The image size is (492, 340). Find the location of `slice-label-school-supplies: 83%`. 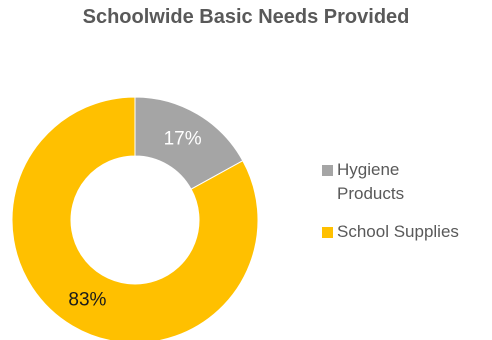

slice-label-school-supplies: 83% is located at coordinates (87, 299).